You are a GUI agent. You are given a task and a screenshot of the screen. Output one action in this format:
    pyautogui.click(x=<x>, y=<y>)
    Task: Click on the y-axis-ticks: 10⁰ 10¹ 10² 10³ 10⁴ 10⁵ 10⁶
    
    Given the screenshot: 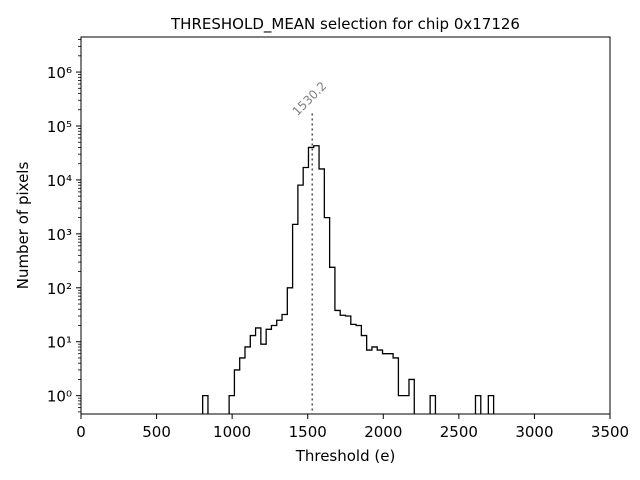 What is the action you would take?
    pyautogui.click(x=64, y=226)
    